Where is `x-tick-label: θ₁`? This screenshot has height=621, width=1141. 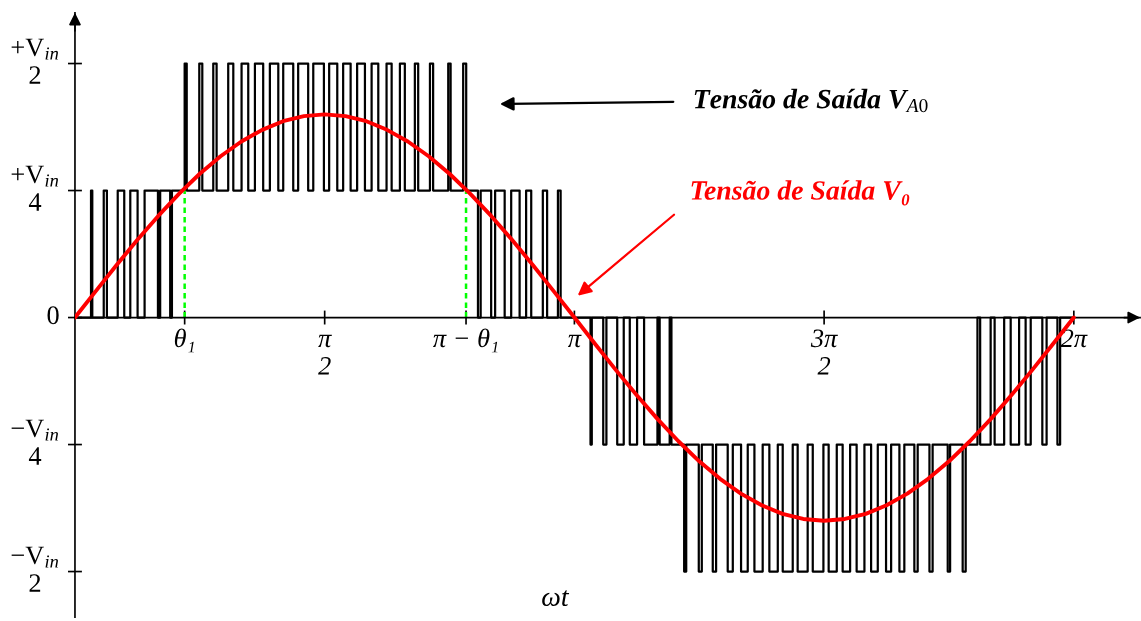 x-tick-label: θ₁ is located at coordinates (184, 340).